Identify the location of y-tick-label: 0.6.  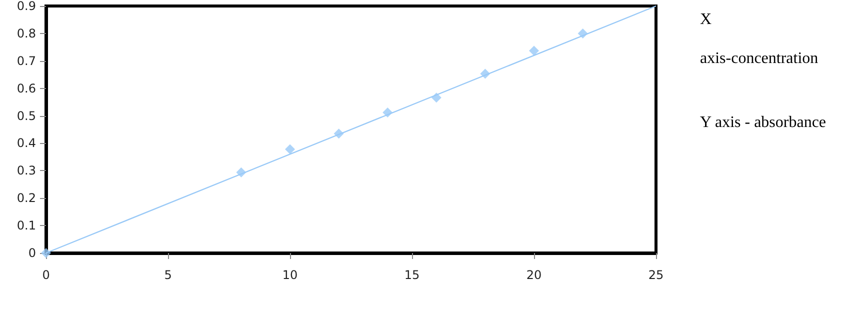
(26, 88).